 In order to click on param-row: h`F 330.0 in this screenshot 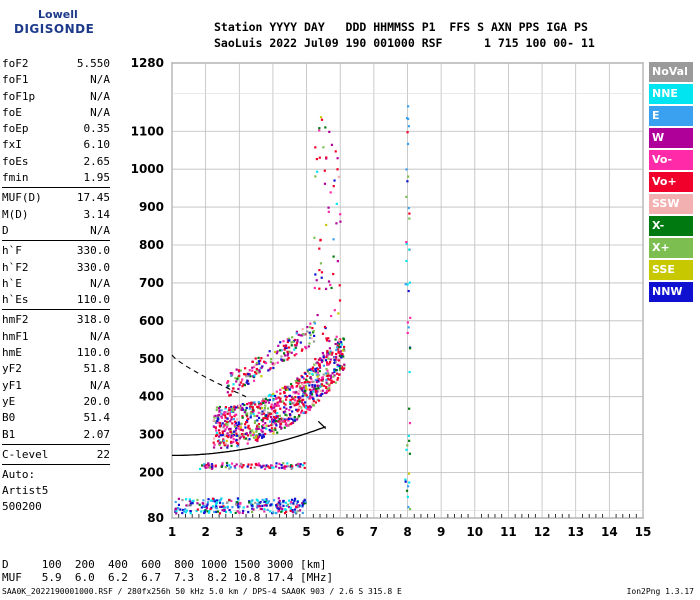, I will do `click(56, 251)`.